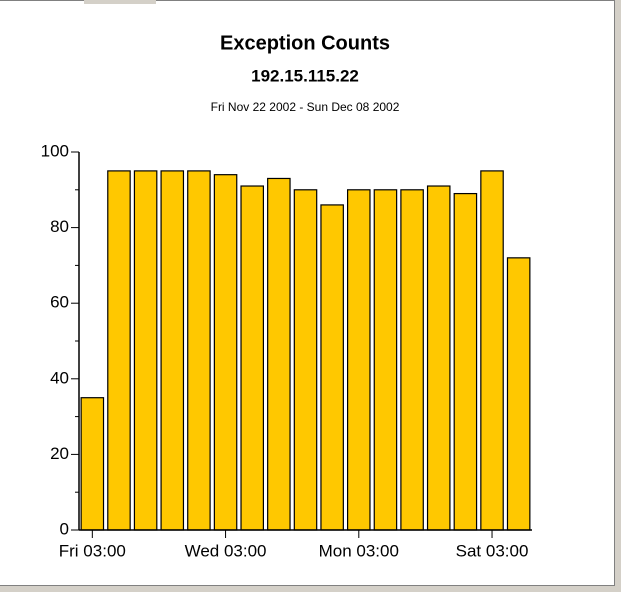  I want to click on chart-title: Exception Counts, so click(305, 43).